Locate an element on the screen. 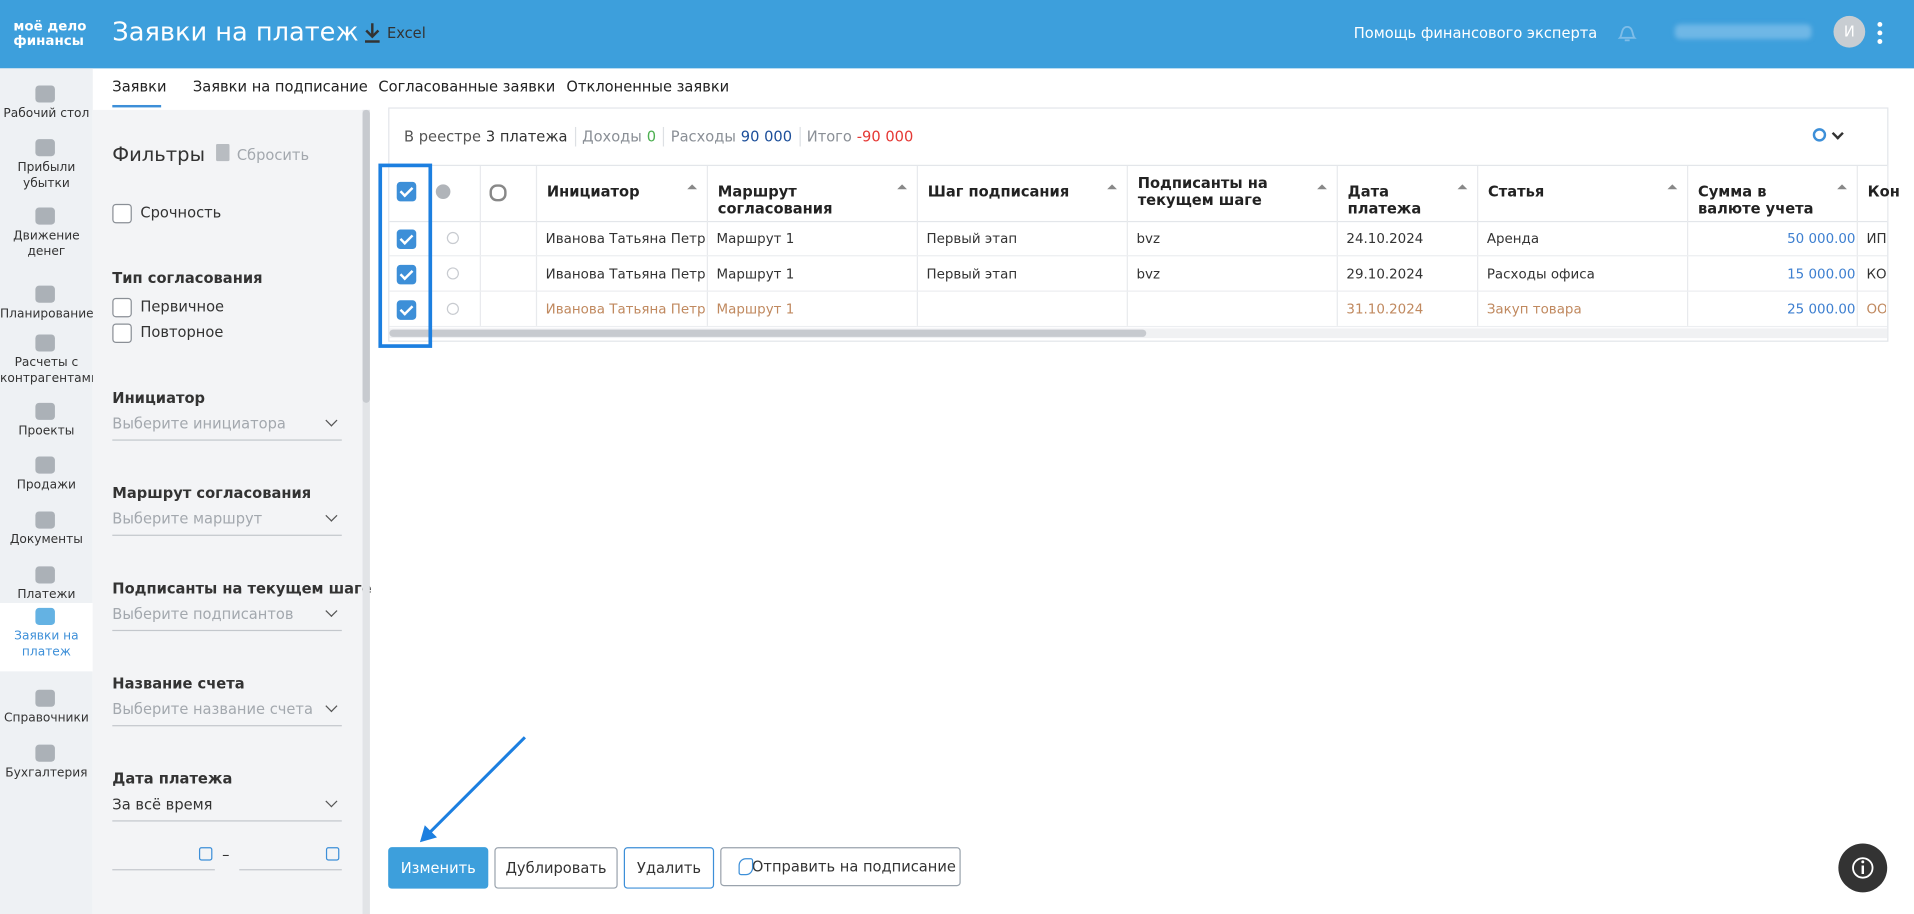 This screenshot has height=914, width=1914. filter-label: Подписанты на текущем шаге is located at coordinates (242, 588).